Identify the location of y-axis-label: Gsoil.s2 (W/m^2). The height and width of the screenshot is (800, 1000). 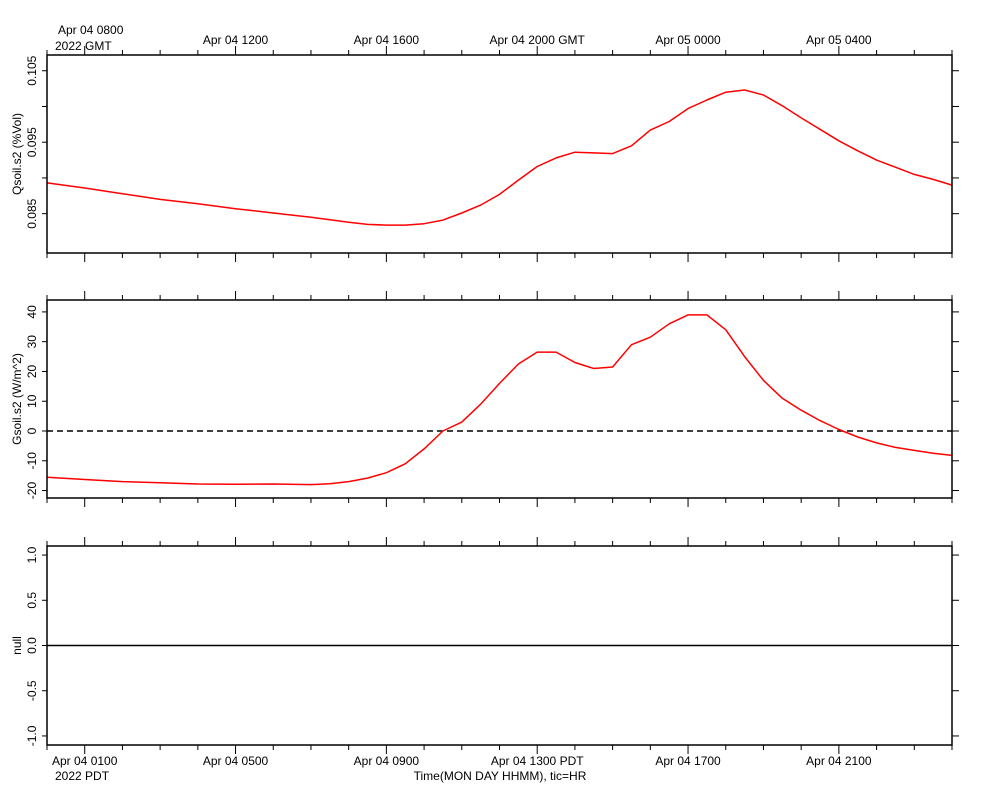
(17, 399).